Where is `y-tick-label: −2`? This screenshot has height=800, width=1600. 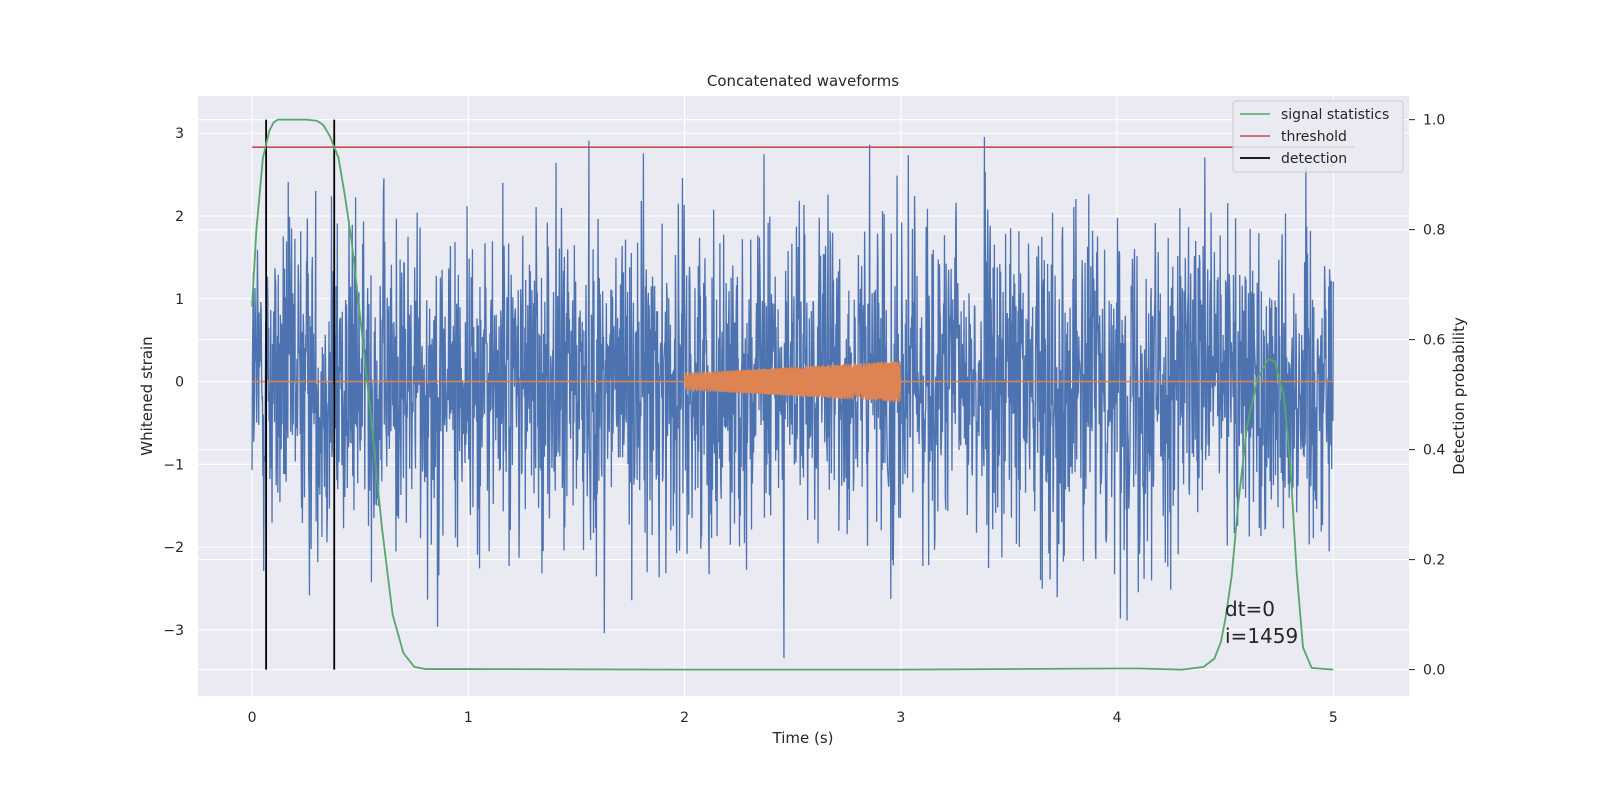
y-tick-label: −2 is located at coordinates (173, 548).